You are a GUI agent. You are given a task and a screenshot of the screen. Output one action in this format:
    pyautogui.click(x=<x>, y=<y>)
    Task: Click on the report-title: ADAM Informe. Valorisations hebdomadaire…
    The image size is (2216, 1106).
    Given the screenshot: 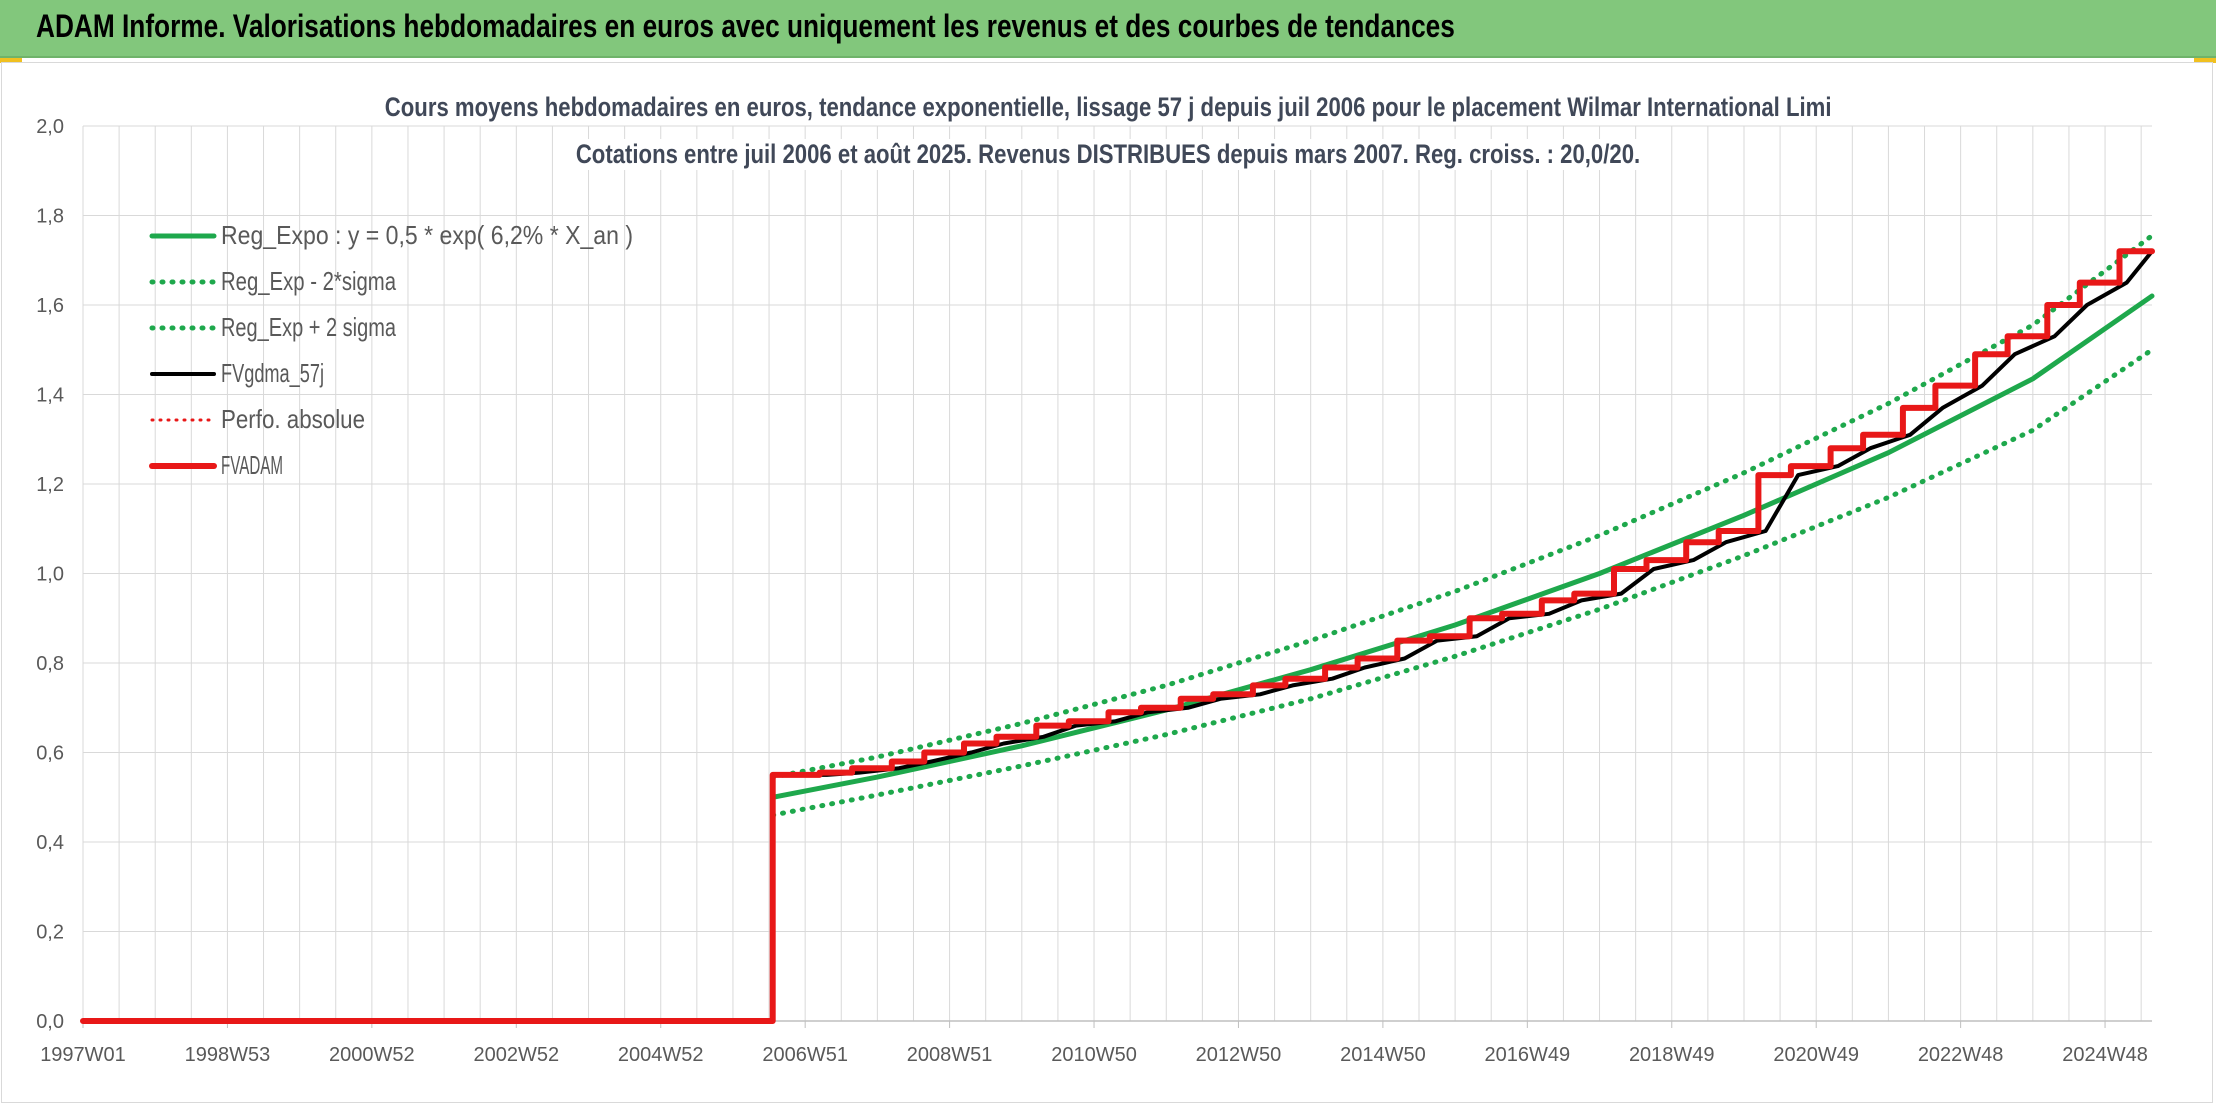 What is the action you would take?
    pyautogui.click(x=745, y=26)
    